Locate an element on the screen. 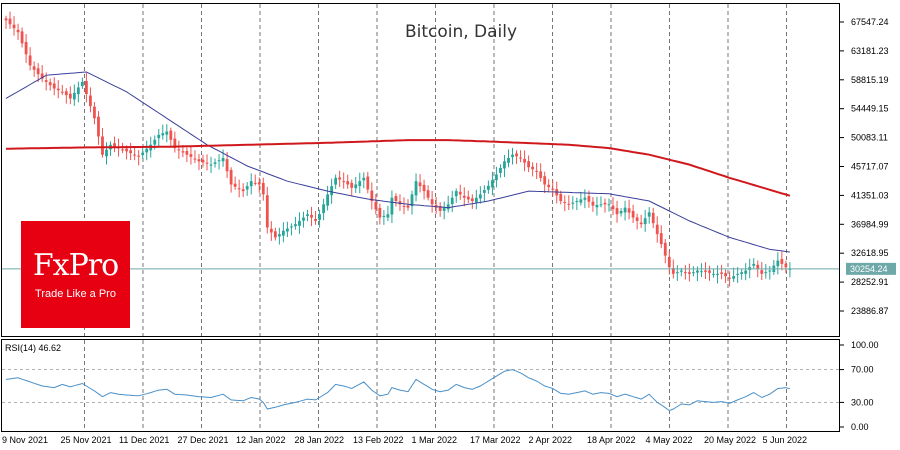 The width and height of the screenshot is (900, 450). x-tick-label: 27 Dec 2021 is located at coordinates (203, 440).